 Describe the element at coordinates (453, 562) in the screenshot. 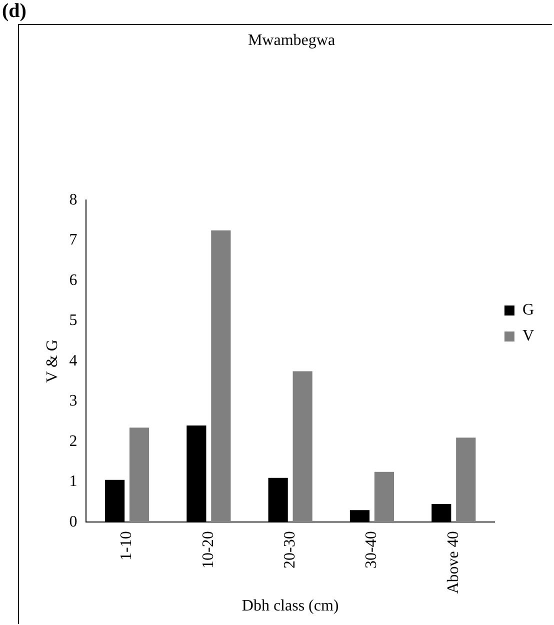

I see `x-tick-label: Above 40` at that location.